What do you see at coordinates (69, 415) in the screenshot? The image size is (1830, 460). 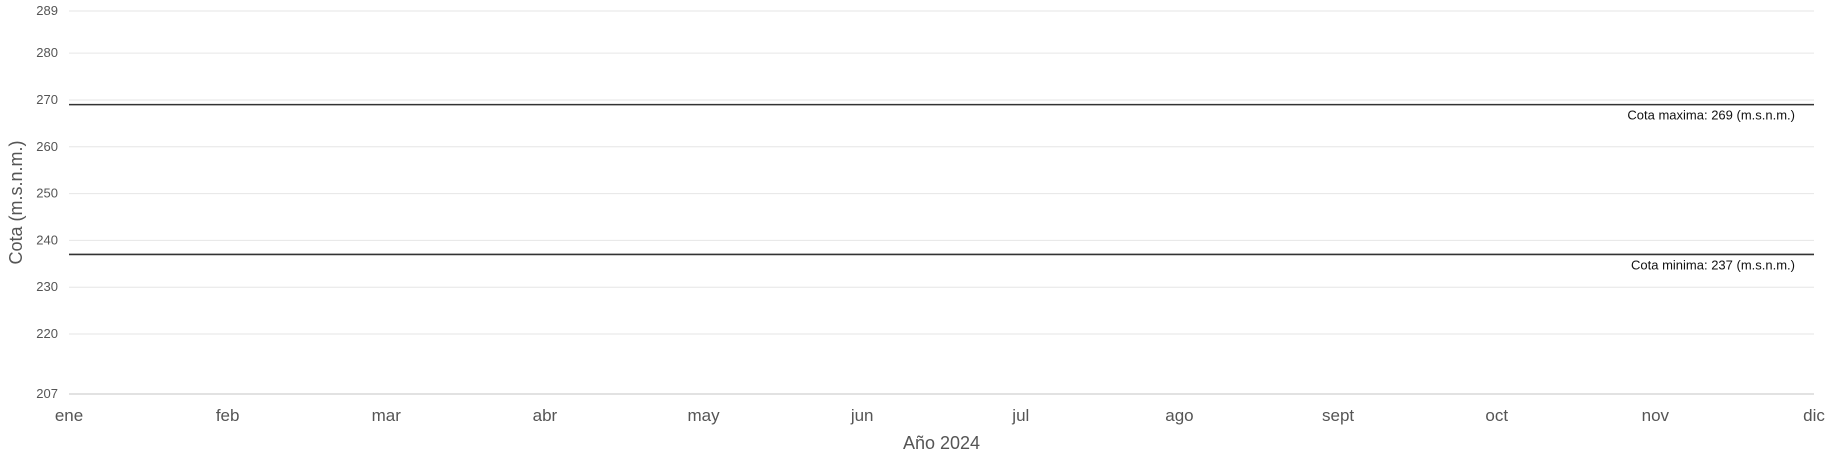 I see `x-tick-label: ene` at bounding box center [69, 415].